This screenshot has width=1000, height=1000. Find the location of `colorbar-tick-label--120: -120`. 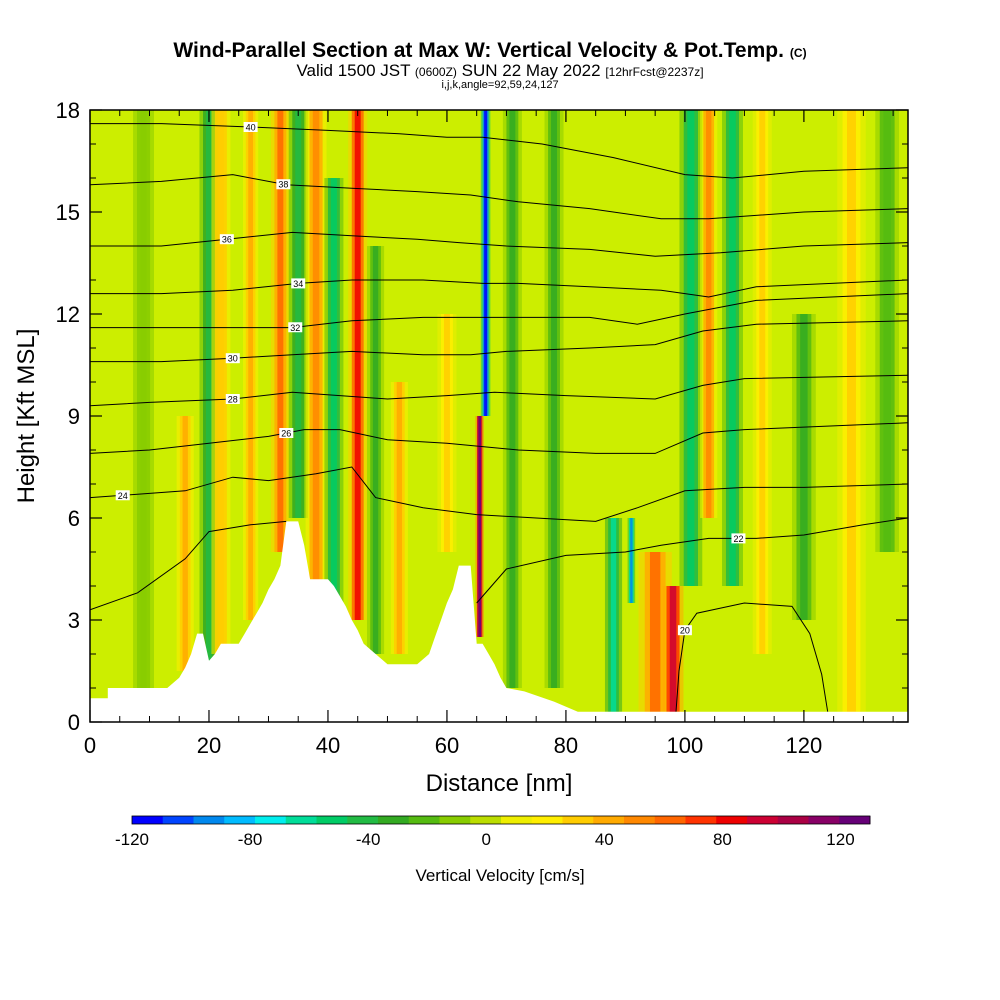

colorbar-tick-label--120: -120 is located at coordinates (132, 839).